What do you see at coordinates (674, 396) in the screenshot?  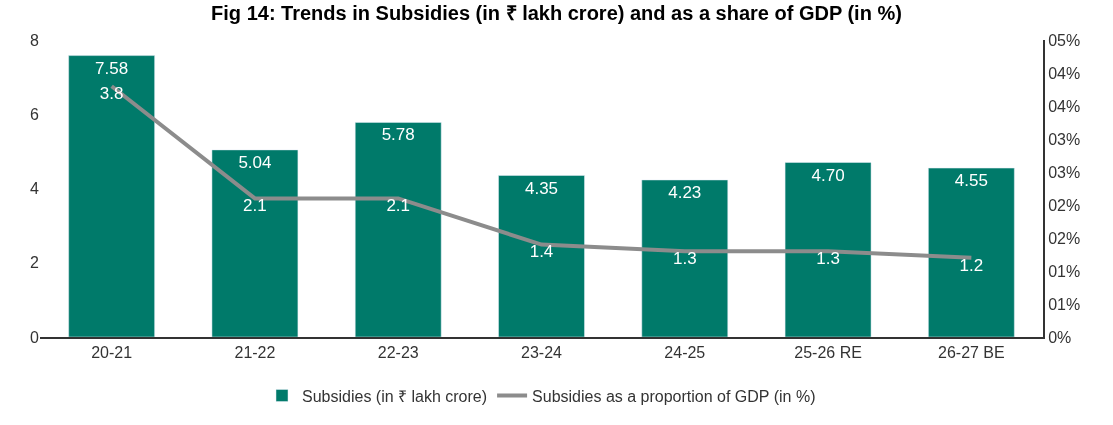 I see `legend-label: Subsidies as a proportion of GDP (in %)` at bounding box center [674, 396].